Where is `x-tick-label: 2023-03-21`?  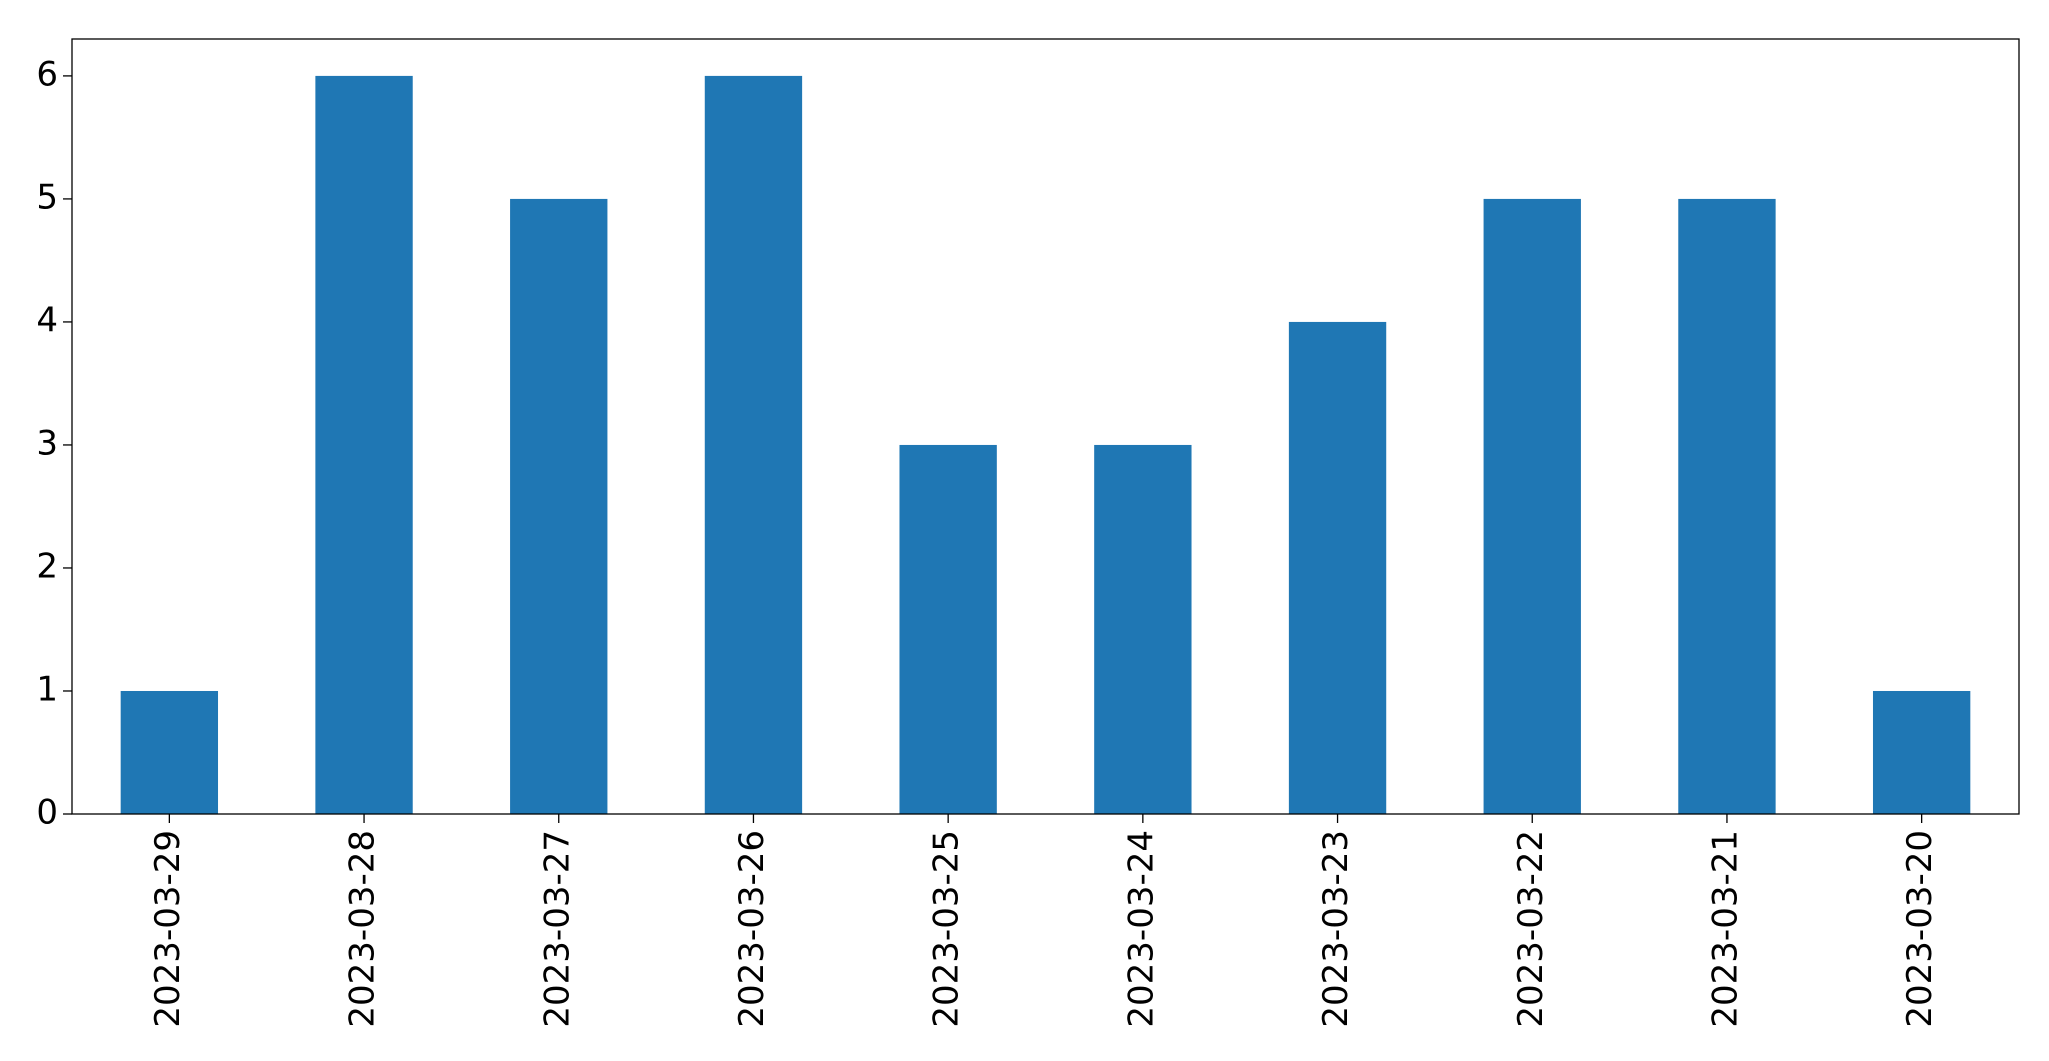
x-tick-label: 2023-03-21 is located at coordinates (1725, 929).